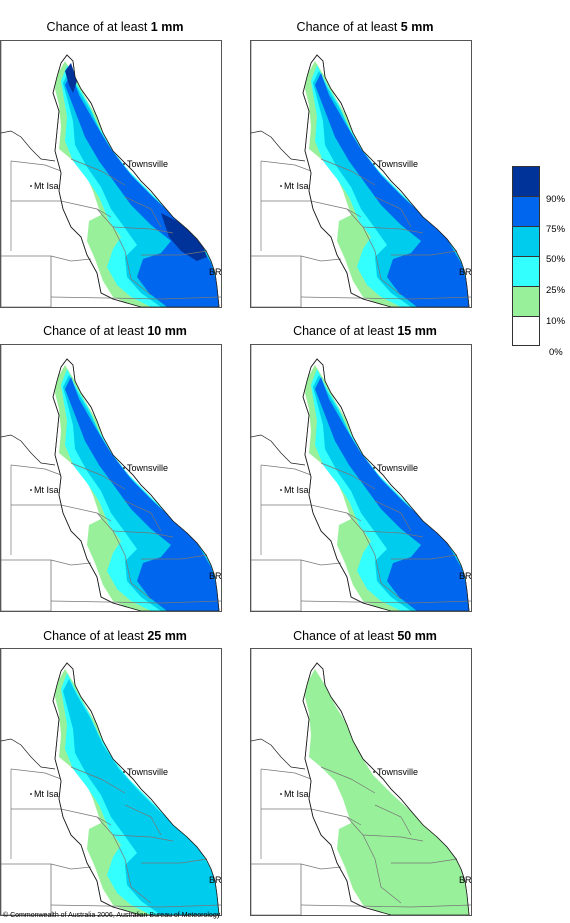 The width and height of the screenshot is (570, 923). I want to click on legend-label-50: 50%, so click(556, 259).